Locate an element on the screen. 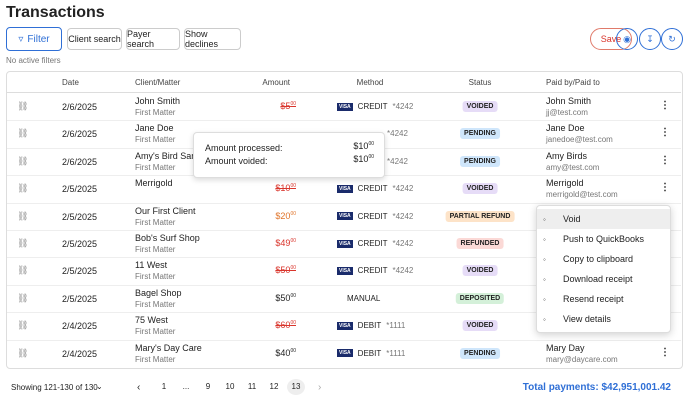 This screenshot has width=688, height=407. client-search-button: Client search is located at coordinates (94, 39).